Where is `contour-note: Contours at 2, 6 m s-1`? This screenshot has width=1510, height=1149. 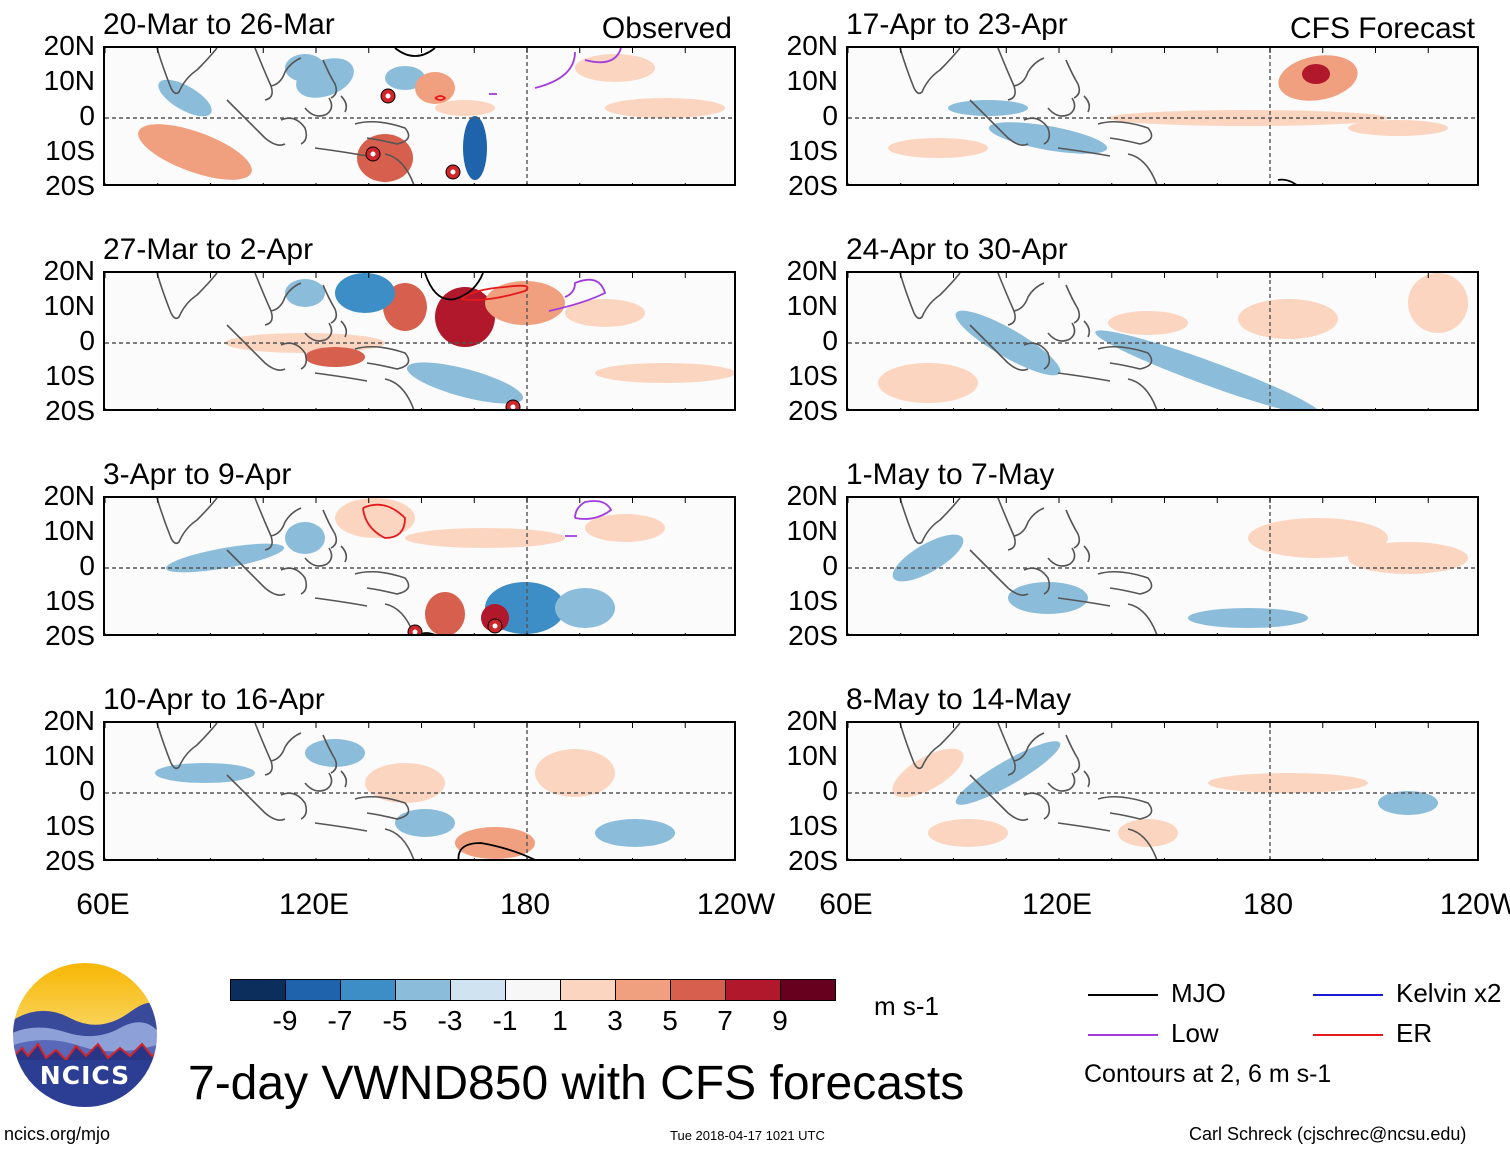 contour-note: Contours at 2, 6 m s-1 is located at coordinates (1208, 1074).